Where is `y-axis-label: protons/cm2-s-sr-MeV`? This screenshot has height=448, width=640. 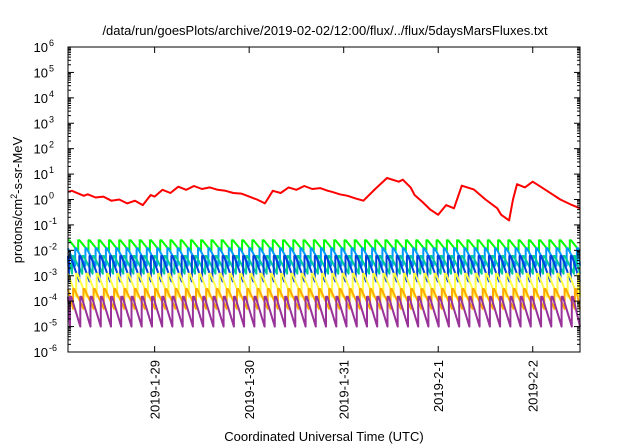
y-axis-label: protons/cm2-s-sr-MeV is located at coordinates (17, 199).